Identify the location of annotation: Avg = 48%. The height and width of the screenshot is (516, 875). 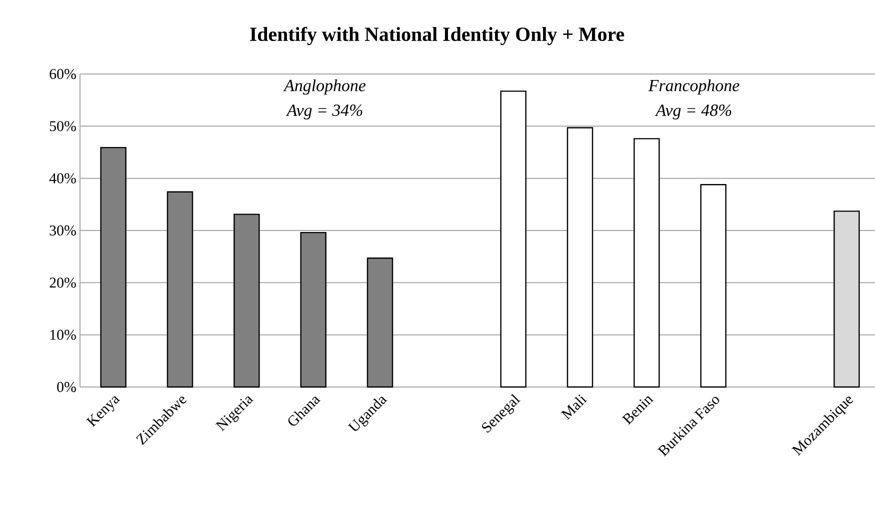
(693, 112).